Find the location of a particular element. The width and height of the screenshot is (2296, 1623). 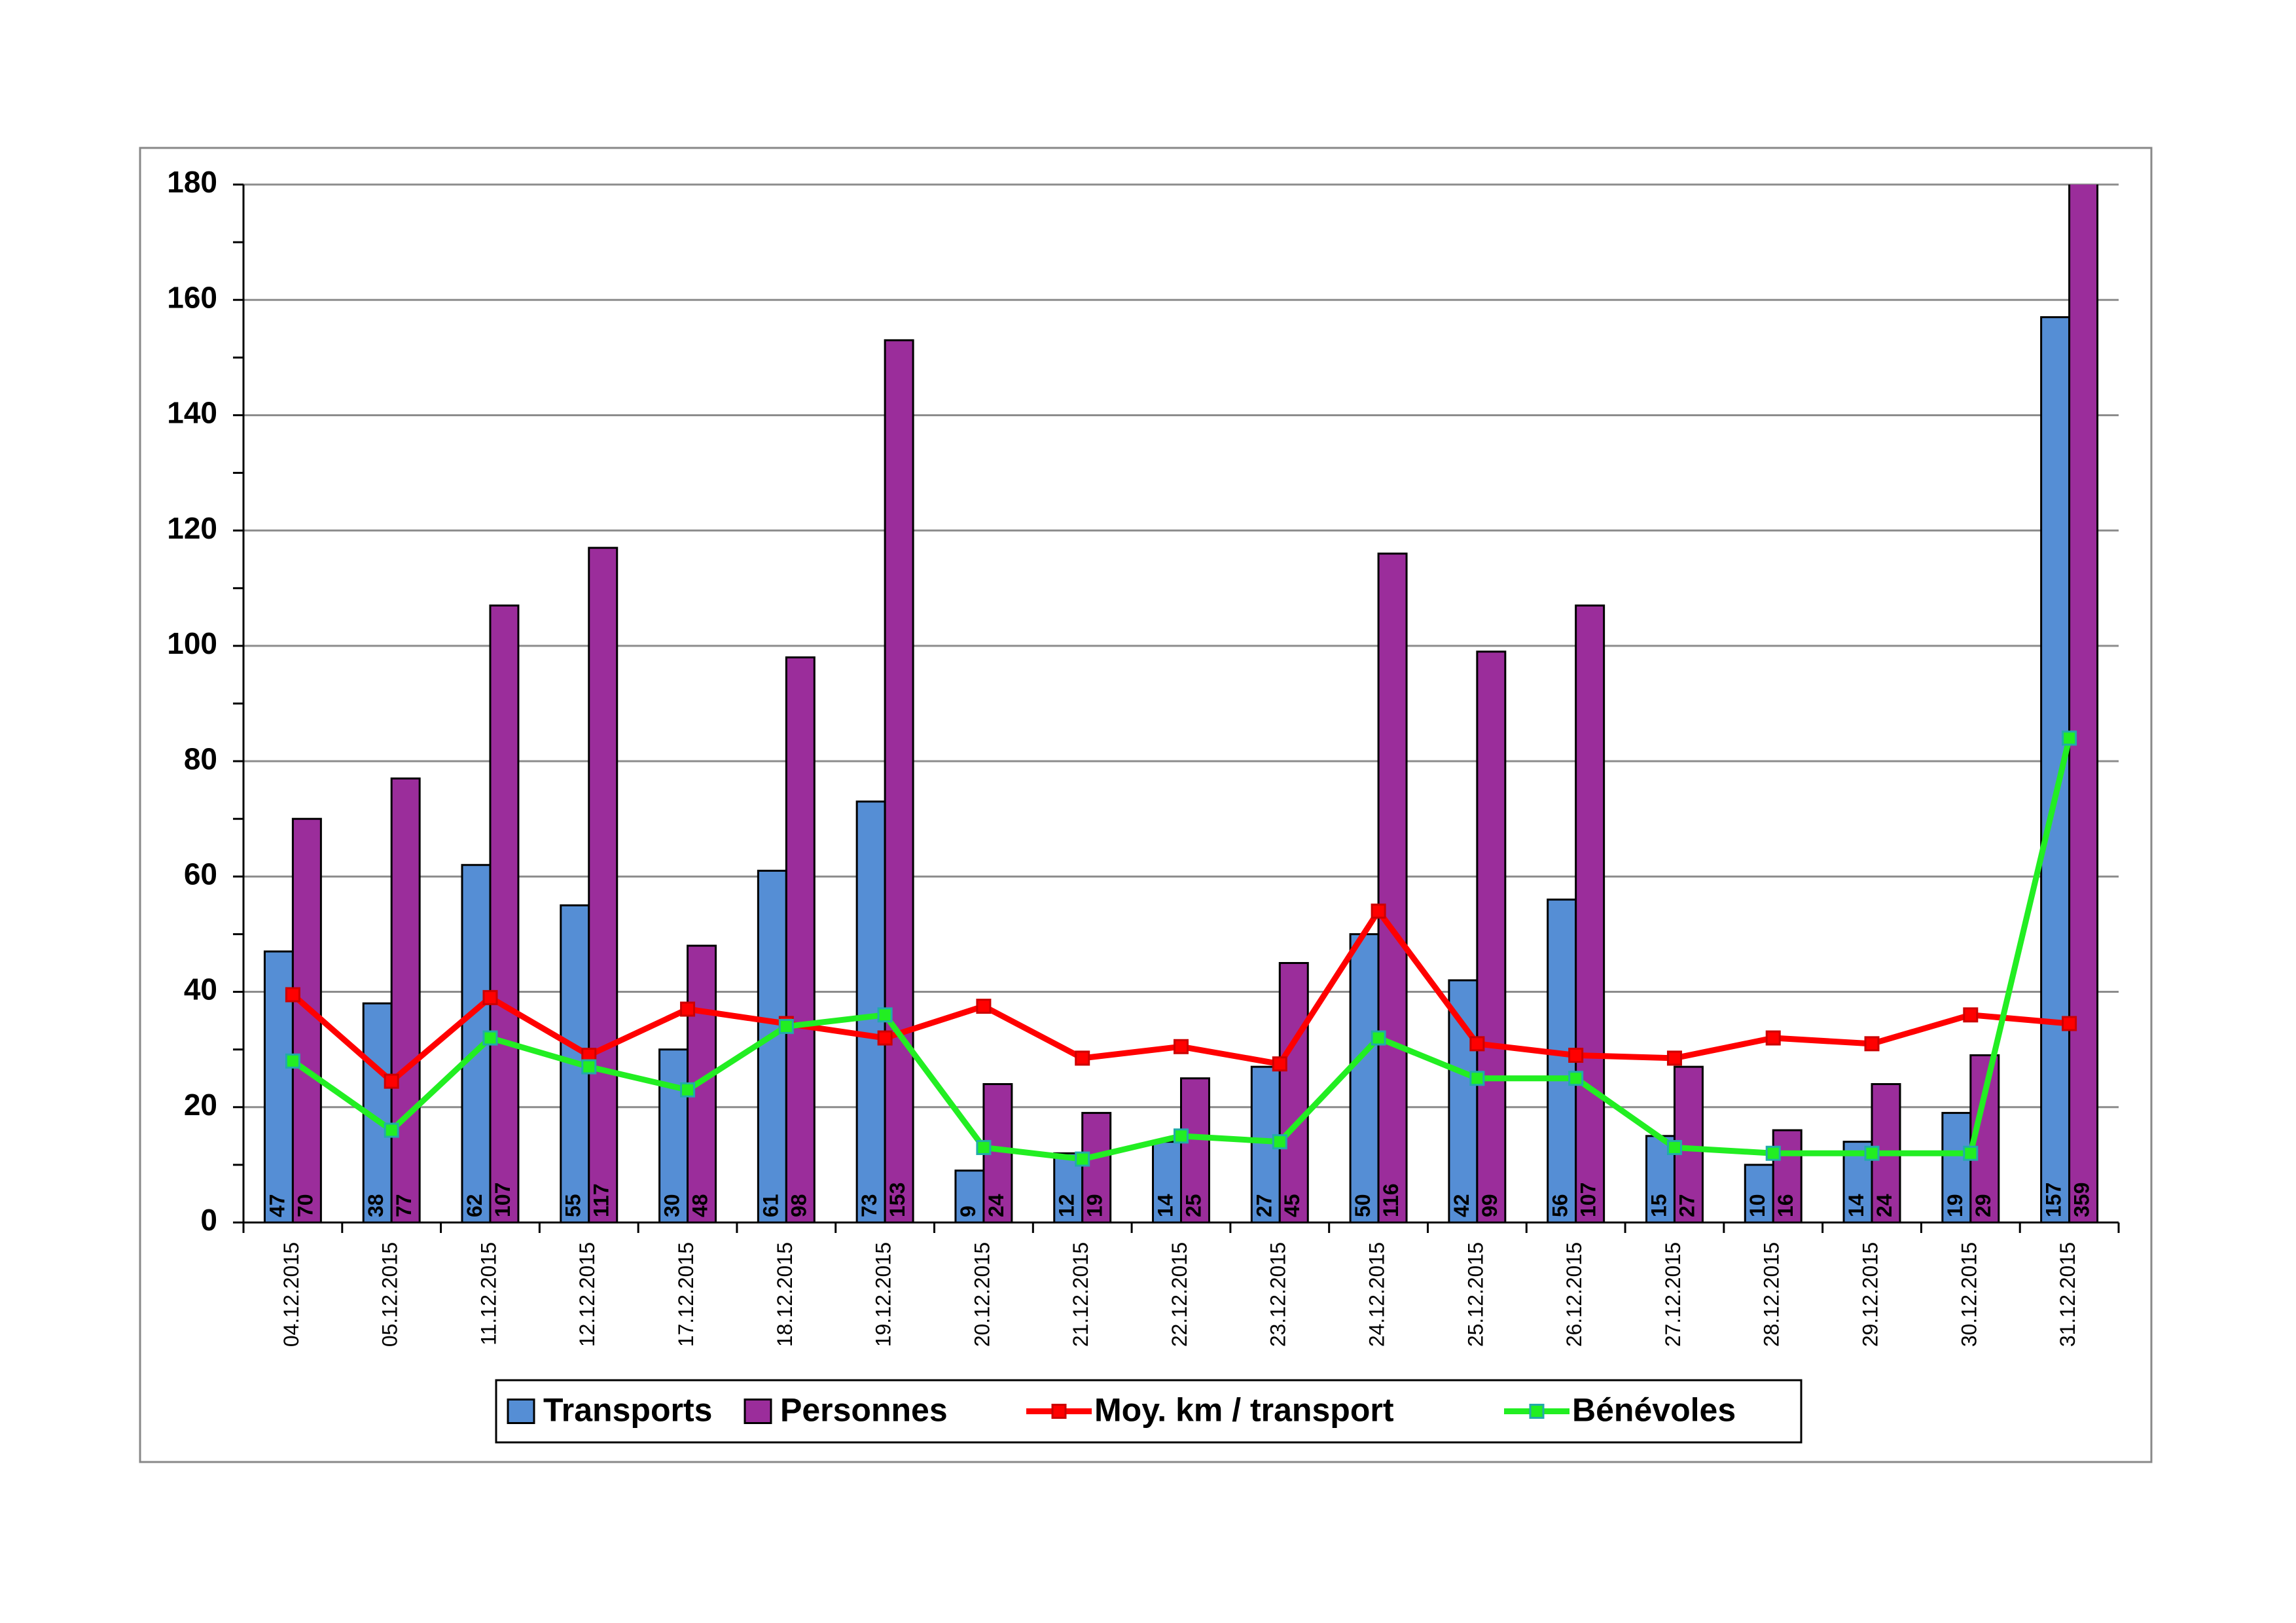

x-tick-label: 11.12.2015 is located at coordinates (488, 1294).